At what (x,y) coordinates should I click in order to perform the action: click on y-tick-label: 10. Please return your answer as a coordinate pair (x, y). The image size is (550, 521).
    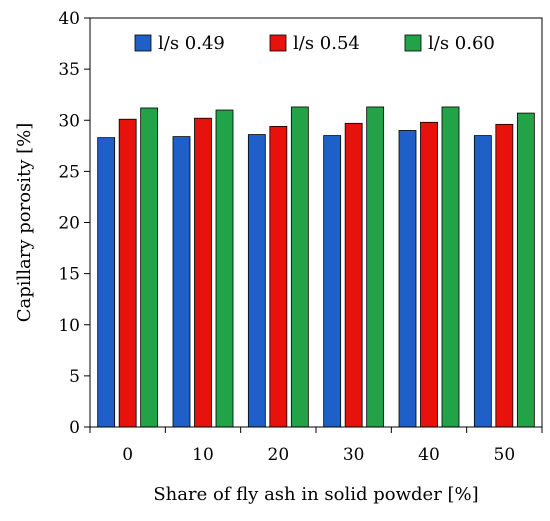
    Looking at the image, I should click on (69, 326).